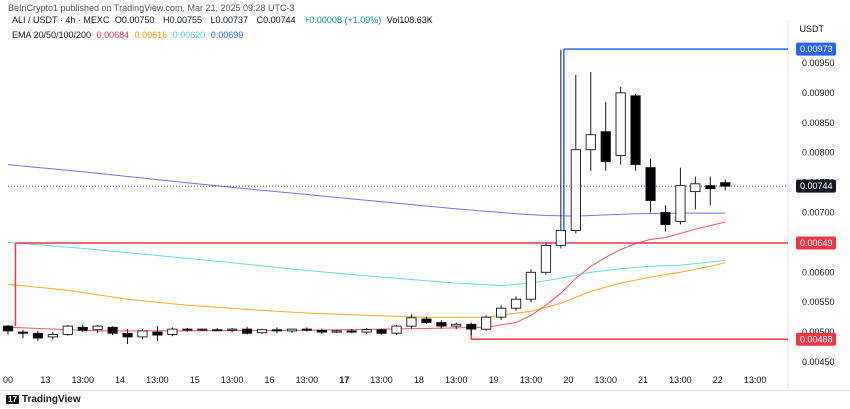 The image size is (850, 409). What do you see at coordinates (213, 20) in the screenshot?
I see `low-label: L` at bounding box center [213, 20].